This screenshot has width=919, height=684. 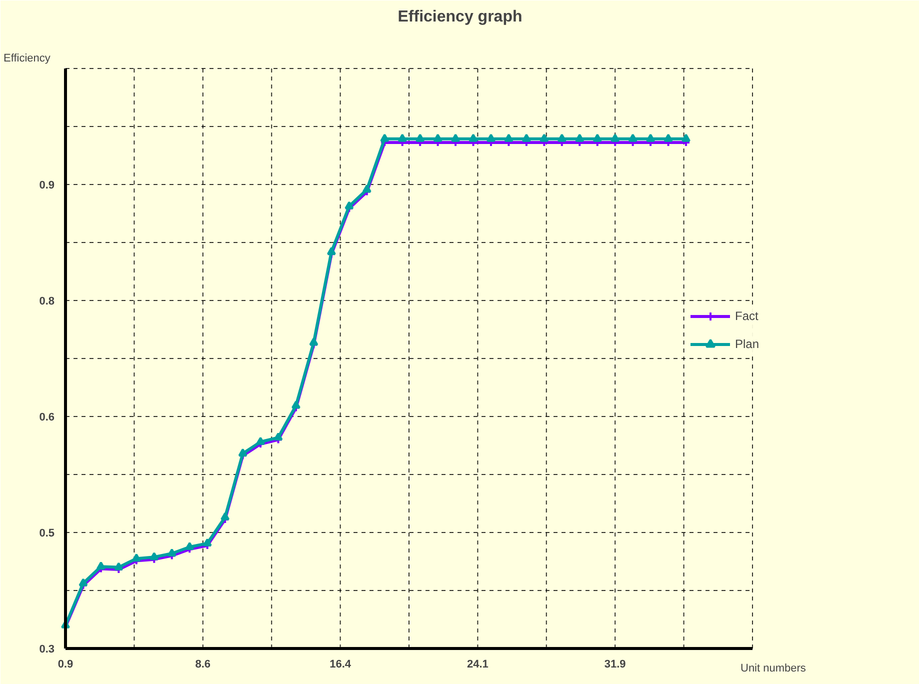 What do you see at coordinates (746, 316) in the screenshot?
I see `legend-label: Fact` at bounding box center [746, 316].